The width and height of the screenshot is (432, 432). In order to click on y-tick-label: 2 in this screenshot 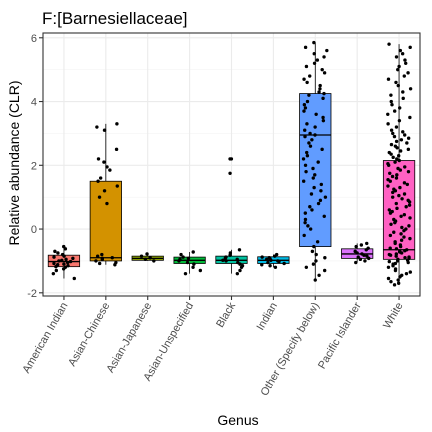, I will do `click(34, 166)`.